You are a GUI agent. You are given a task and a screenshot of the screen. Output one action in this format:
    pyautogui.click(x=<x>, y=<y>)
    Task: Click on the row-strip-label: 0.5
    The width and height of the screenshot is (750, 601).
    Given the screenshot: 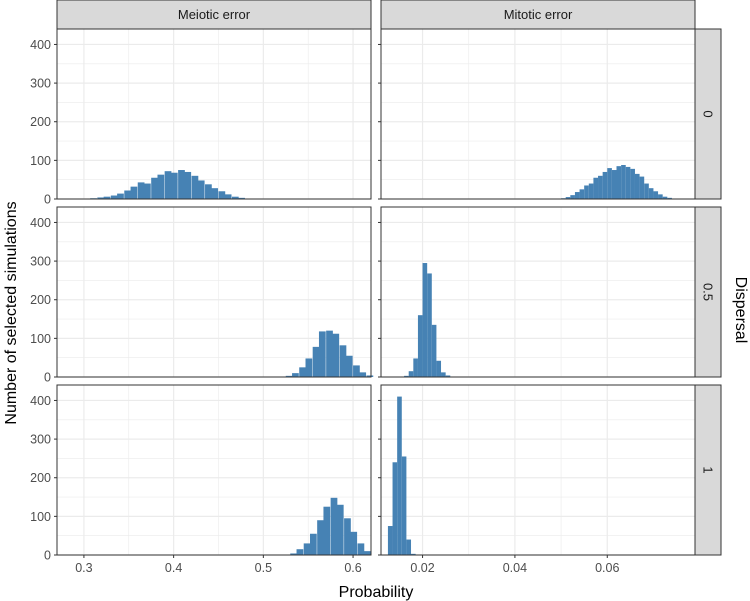 What is the action you would take?
    pyautogui.click(x=708, y=292)
    